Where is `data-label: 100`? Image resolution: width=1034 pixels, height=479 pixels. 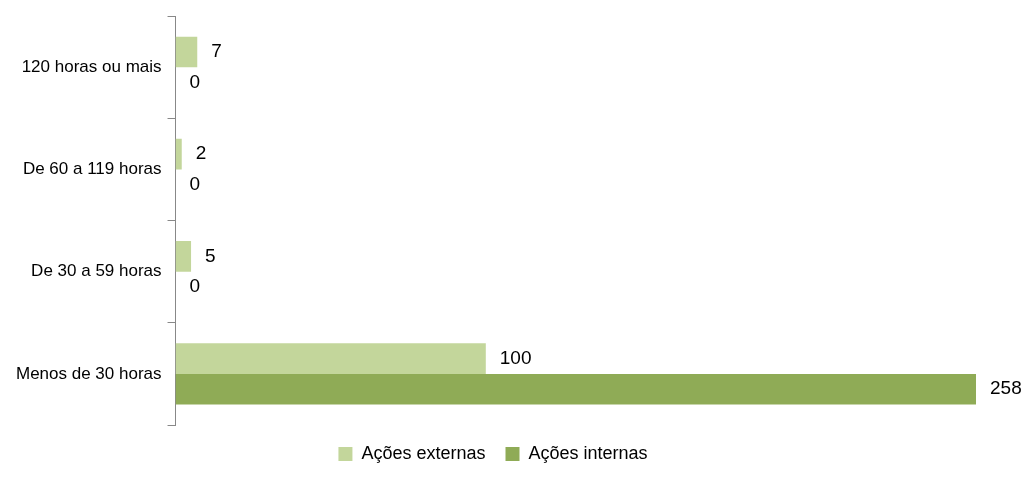 data-label: 100 is located at coordinates (515, 357).